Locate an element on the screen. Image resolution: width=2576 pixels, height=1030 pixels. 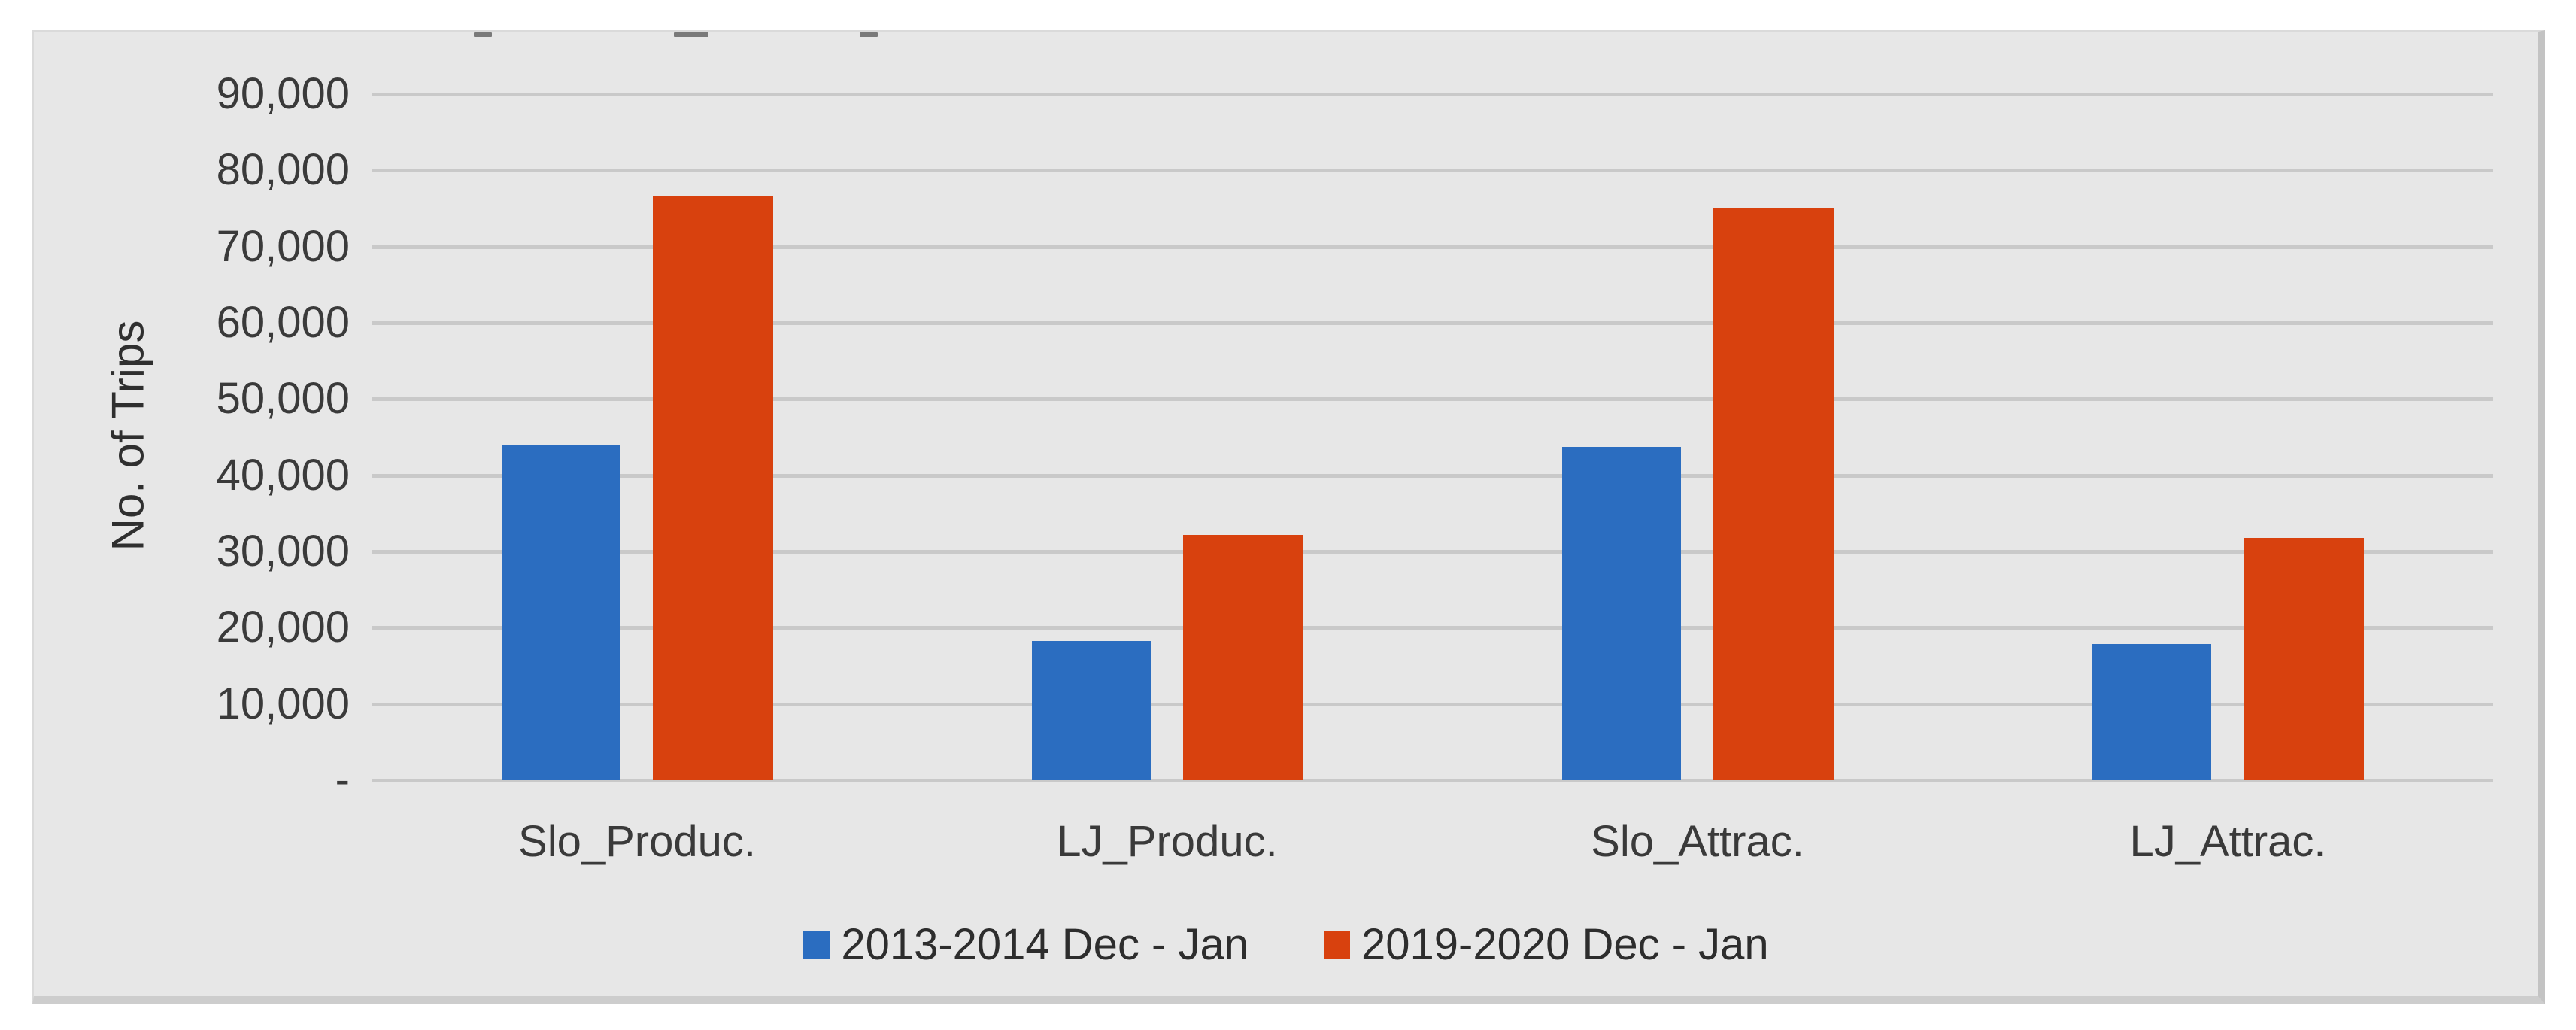
bar-slo_attrac-series1 is located at coordinates (1621, 613).